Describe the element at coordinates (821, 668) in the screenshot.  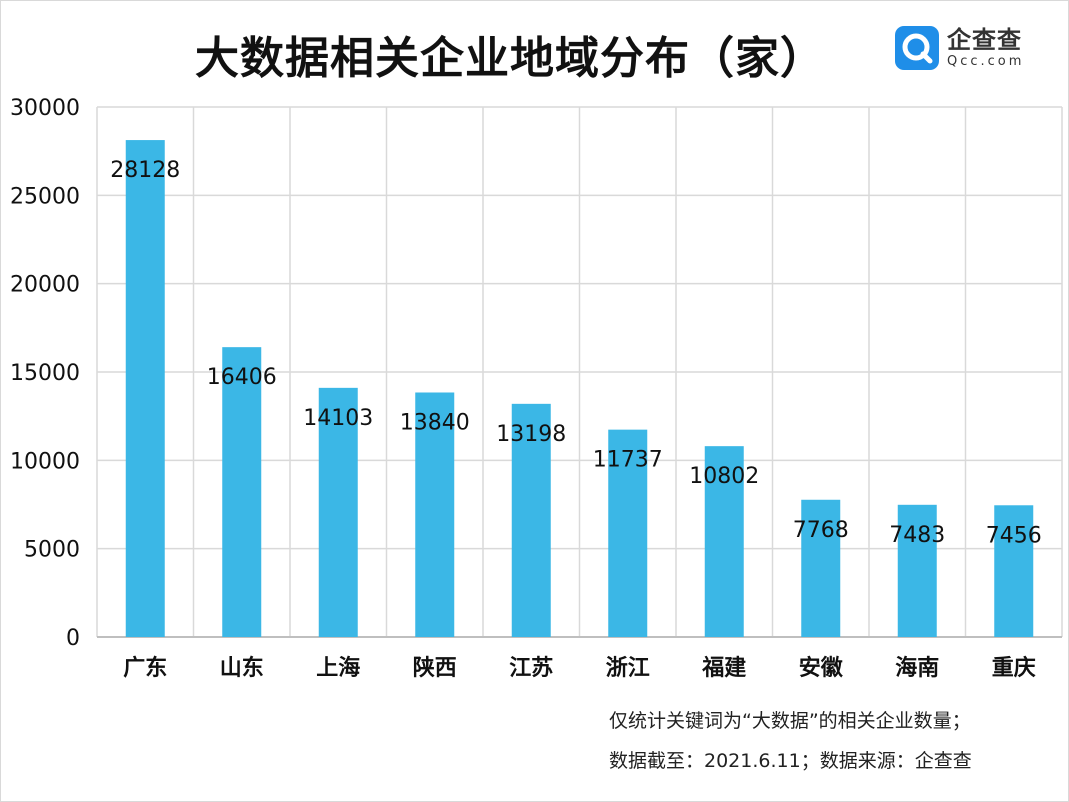
I see `x-tick-label: 安徽` at that location.